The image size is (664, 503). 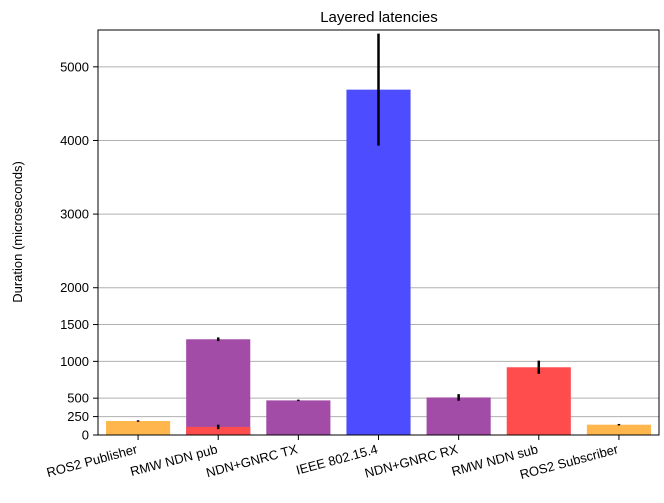 I want to click on y-tick-label: 0, so click(x=85, y=435).